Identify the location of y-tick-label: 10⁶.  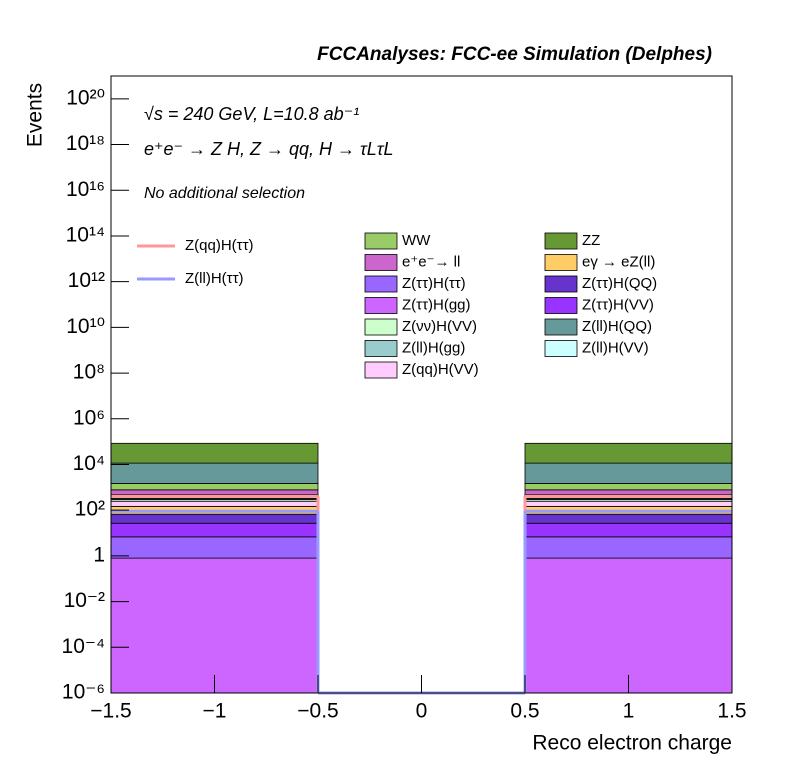
(89, 417).